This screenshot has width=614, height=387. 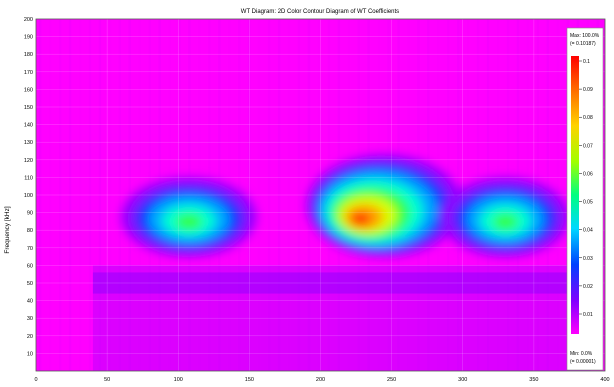 What do you see at coordinates (30, 337) in the screenshot?
I see `y-tick-label: 20` at bounding box center [30, 337].